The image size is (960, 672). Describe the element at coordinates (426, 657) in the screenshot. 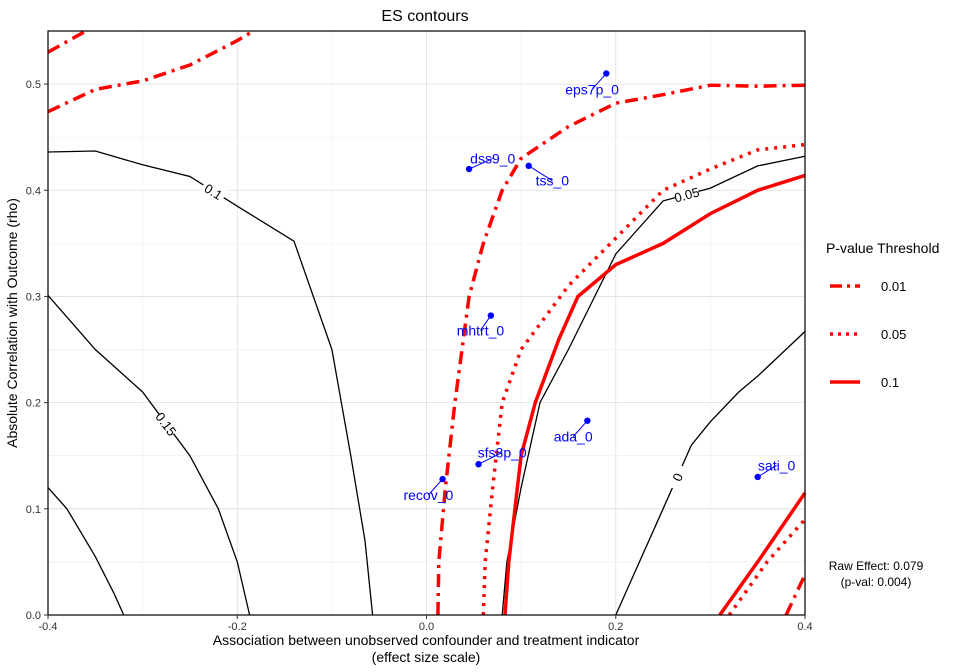

I see `x-axis-label-line2: (effect size scale)` at that location.